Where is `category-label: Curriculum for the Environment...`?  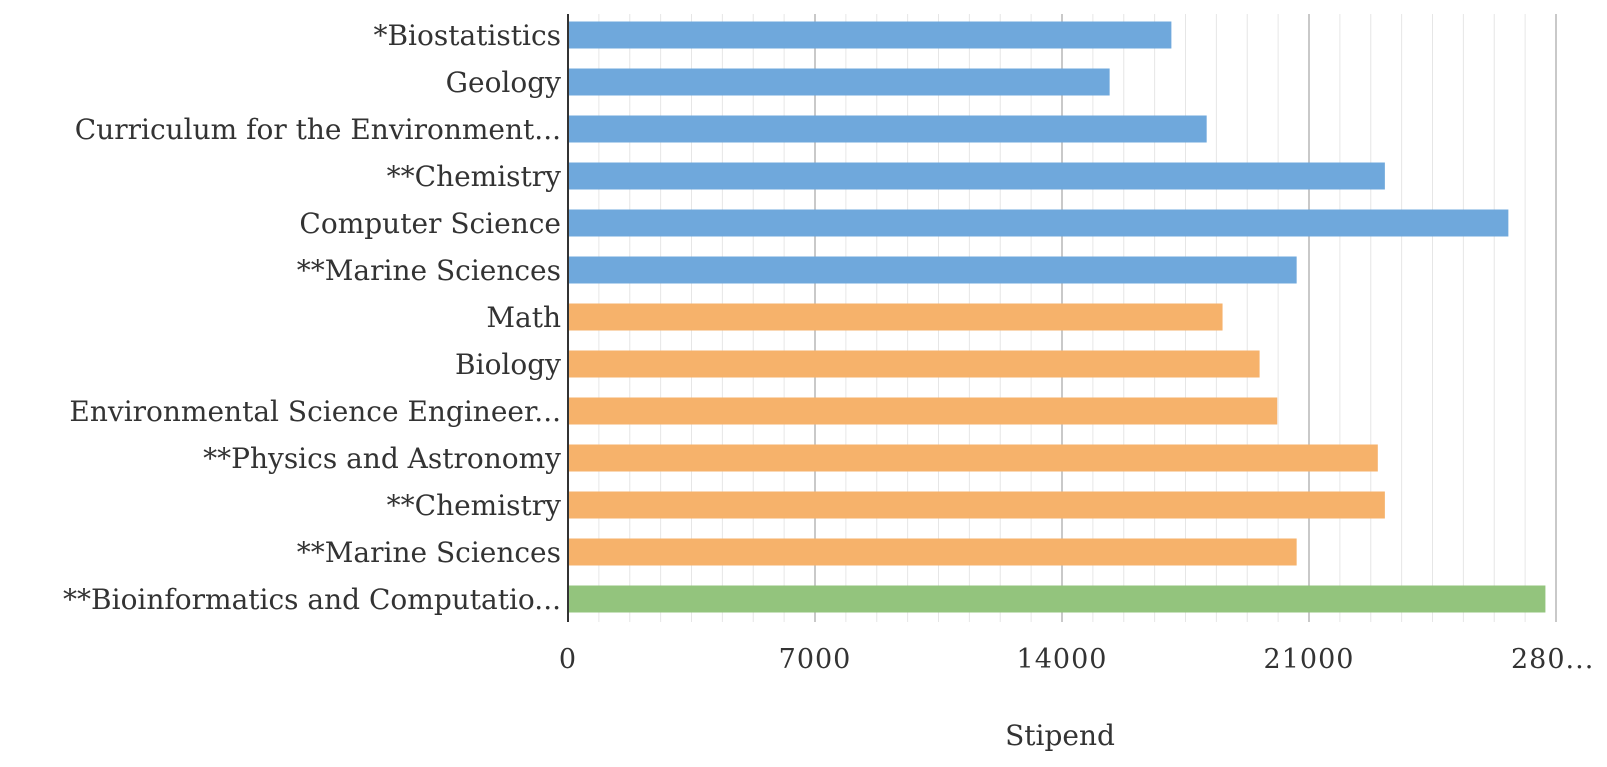
category-label: Curriculum for the Environment... is located at coordinates (318, 129).